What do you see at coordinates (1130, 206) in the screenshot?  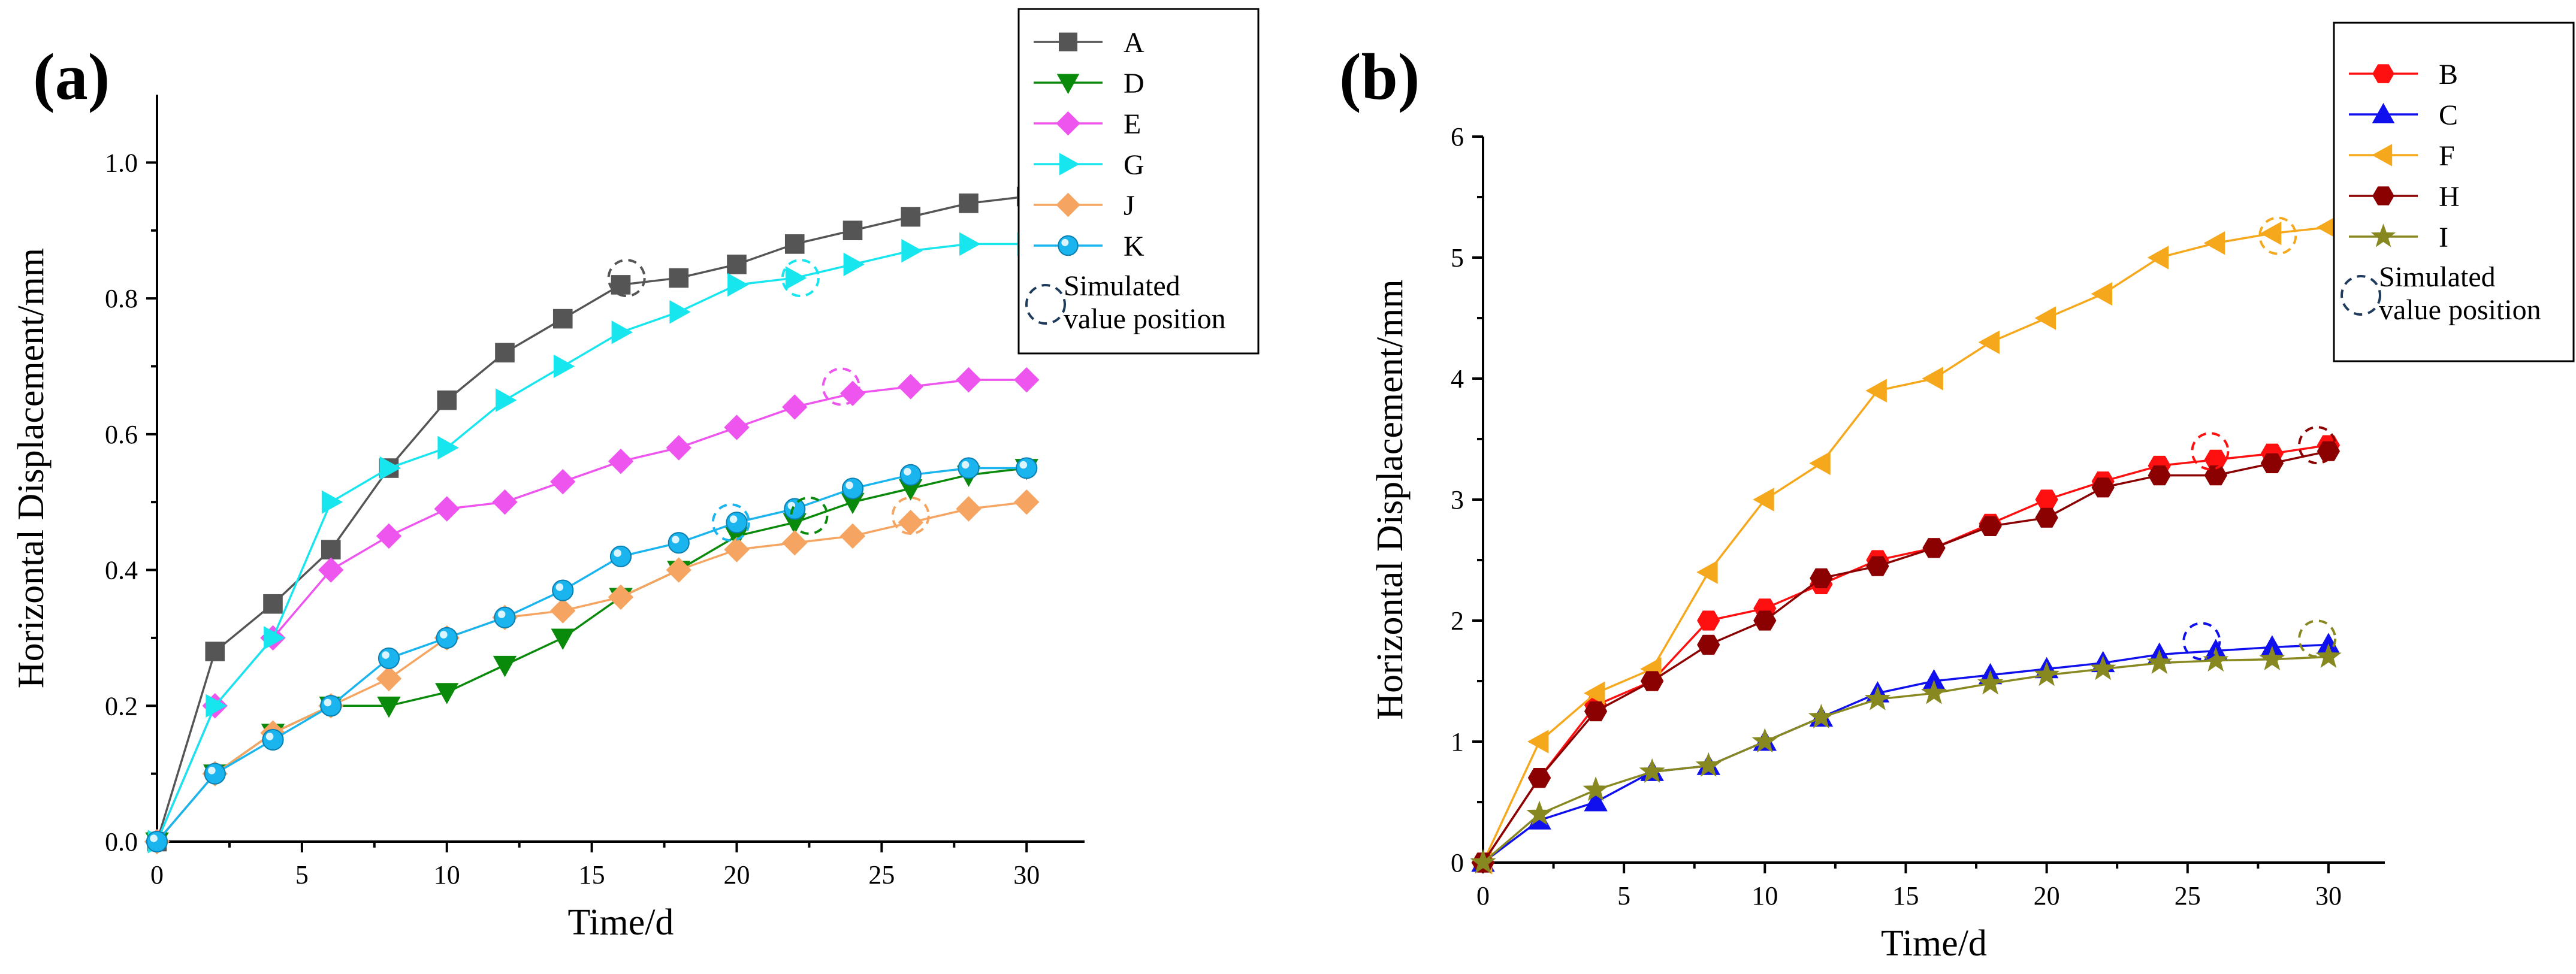 I see `legend-entry-J: J` at bounding box center [1130, 206].